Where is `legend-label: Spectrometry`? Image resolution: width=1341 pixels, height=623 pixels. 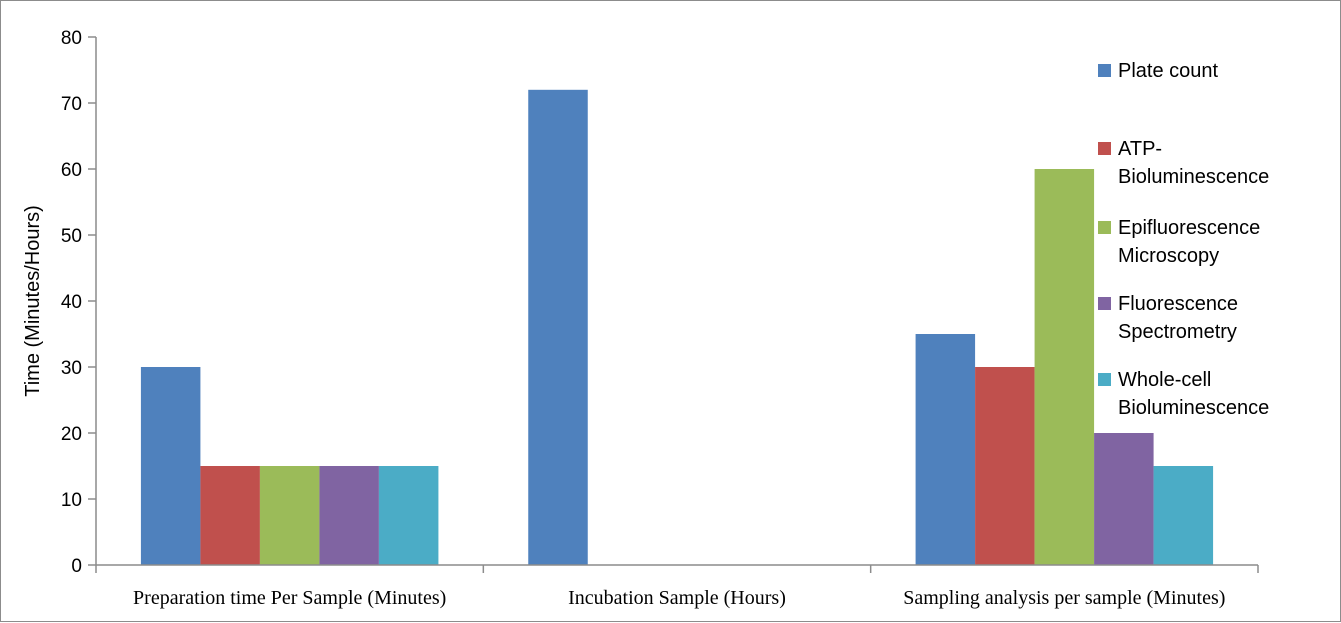
legend-label: Spectrometry is located at coordinates (1177, 332).